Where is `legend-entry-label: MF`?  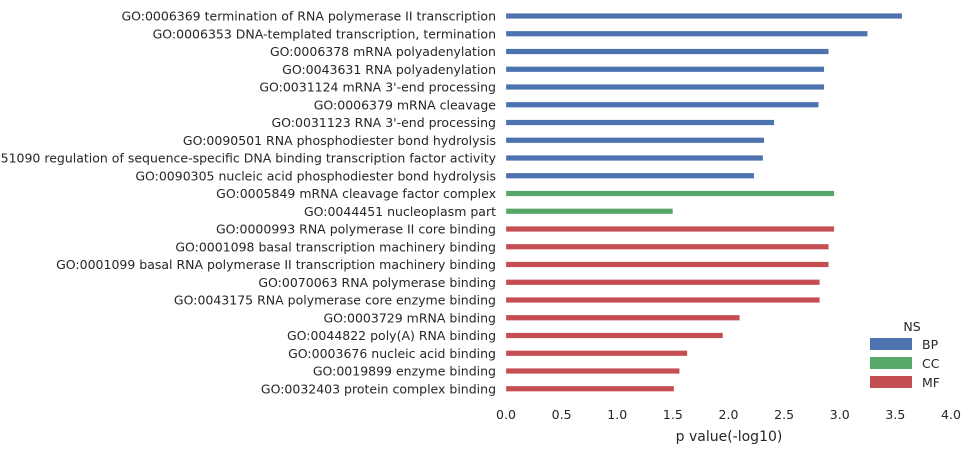
legend-entry-label: MF is located at coordinates (931, 382).